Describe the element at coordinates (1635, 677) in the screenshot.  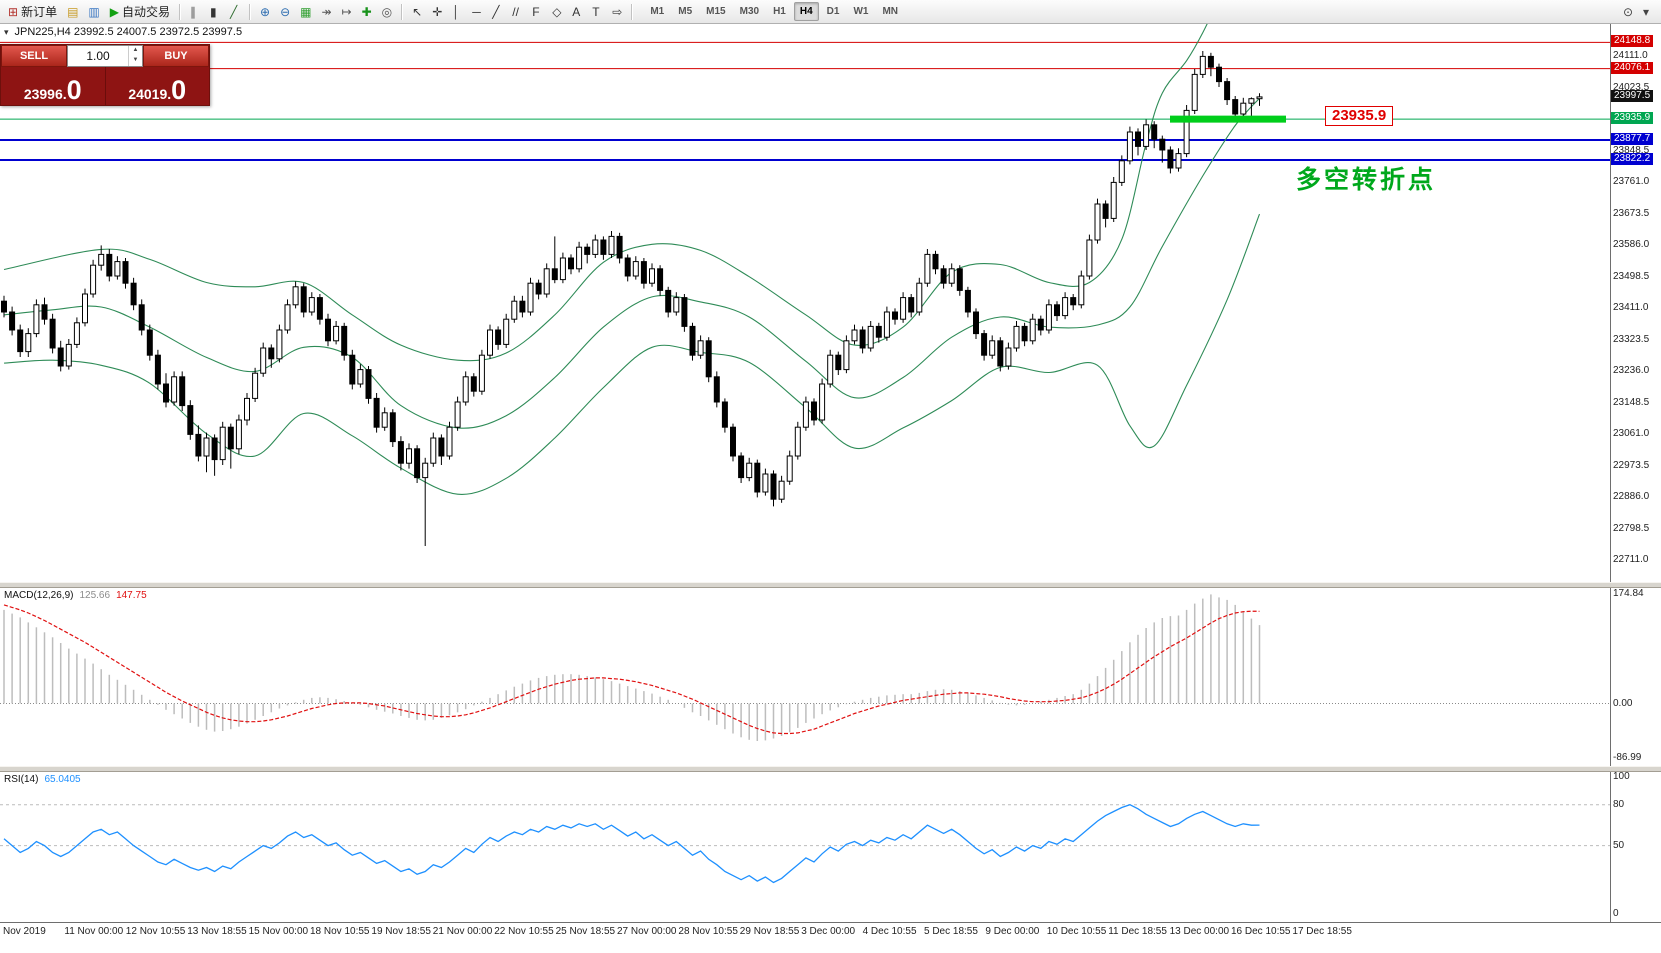
I see `macd-axis: 174.84 0.00 -86.99` at that location.